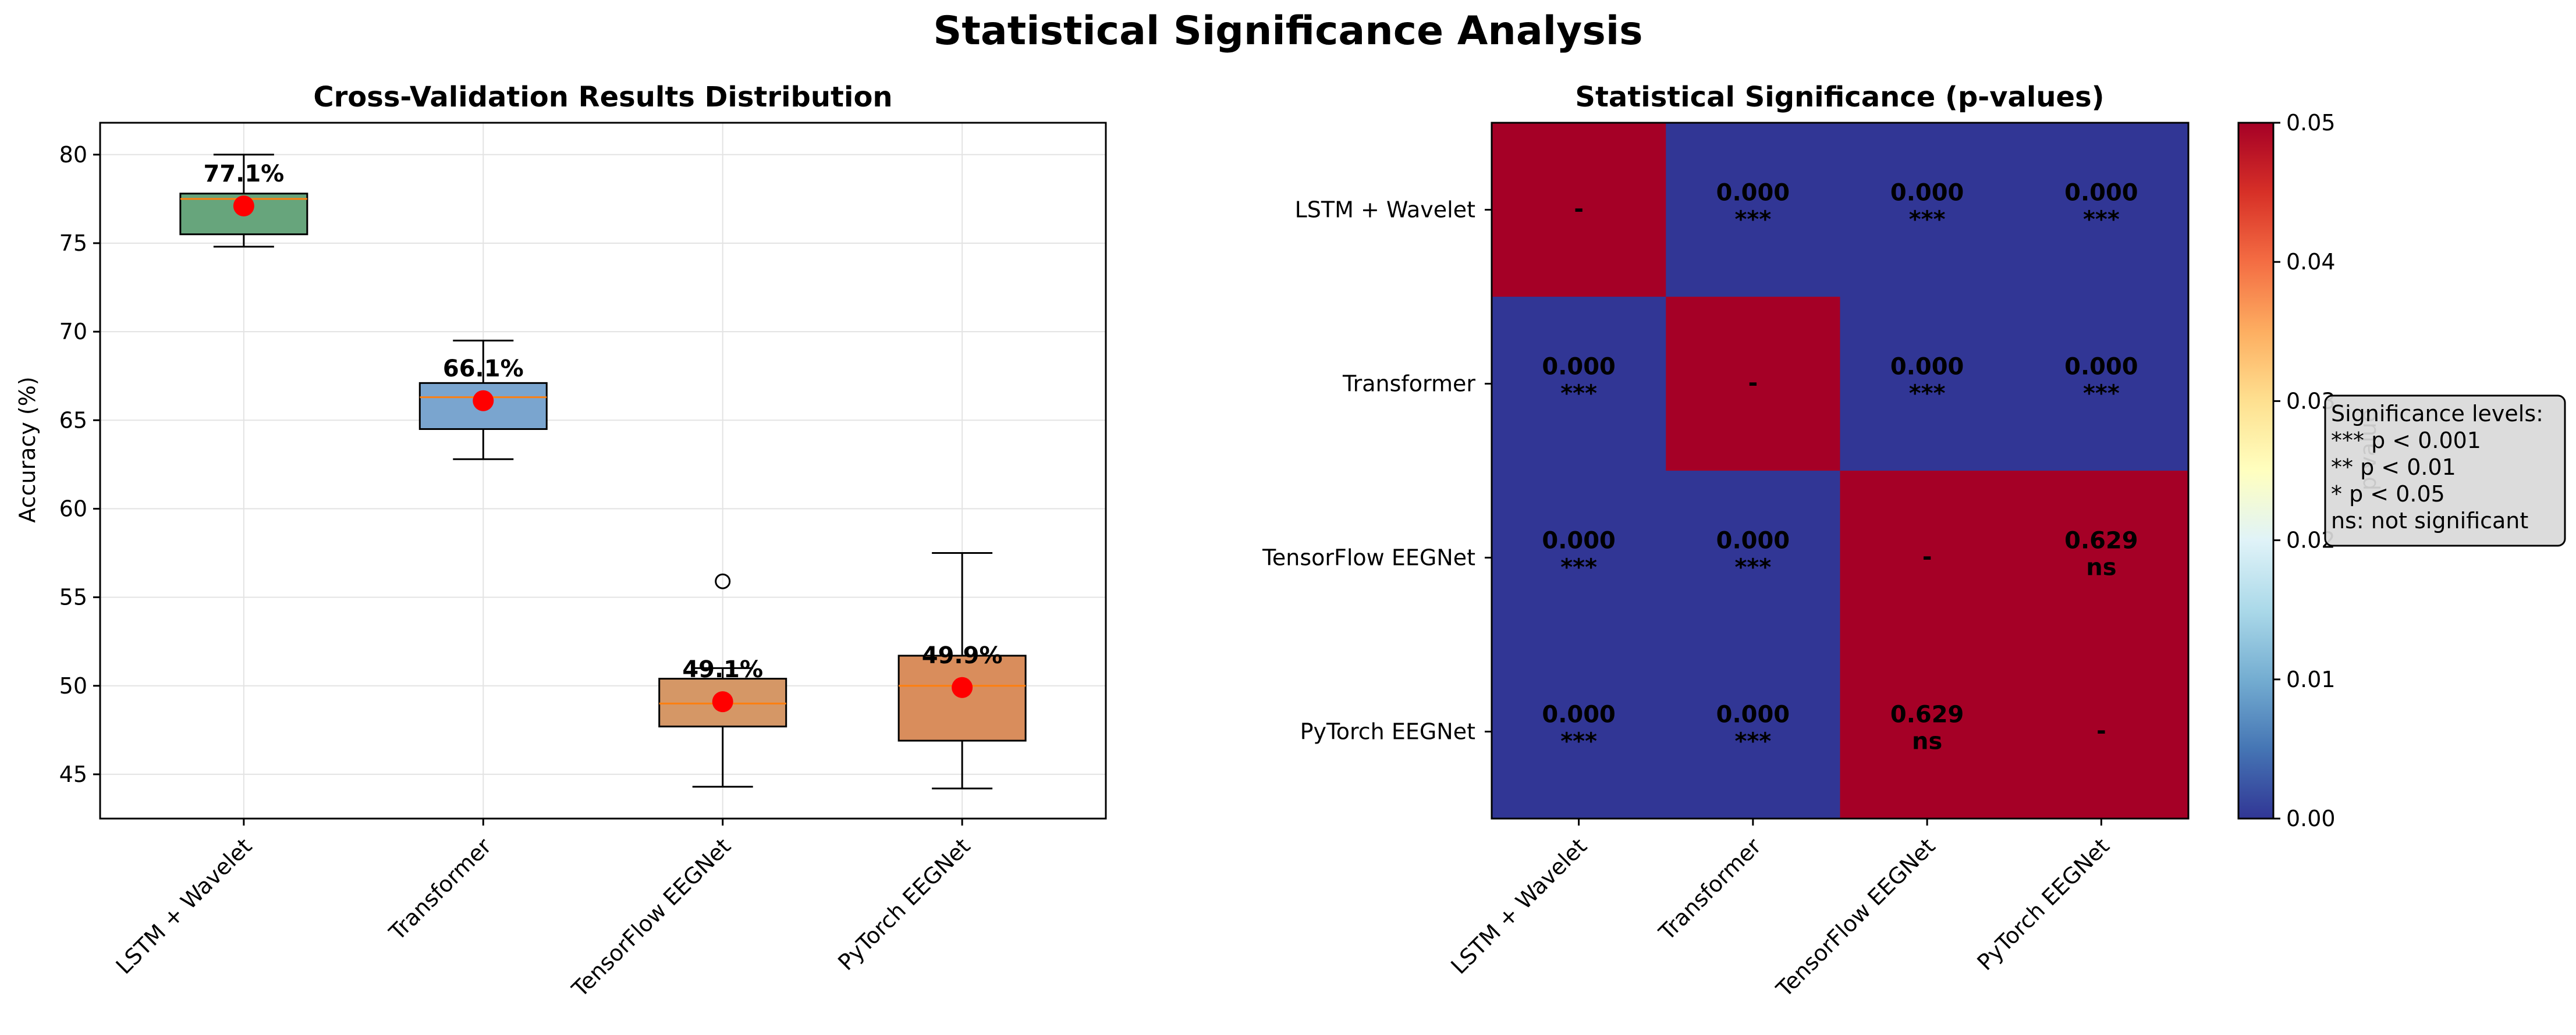  I want to click on y-tick-label: 60, so click(73, 508).